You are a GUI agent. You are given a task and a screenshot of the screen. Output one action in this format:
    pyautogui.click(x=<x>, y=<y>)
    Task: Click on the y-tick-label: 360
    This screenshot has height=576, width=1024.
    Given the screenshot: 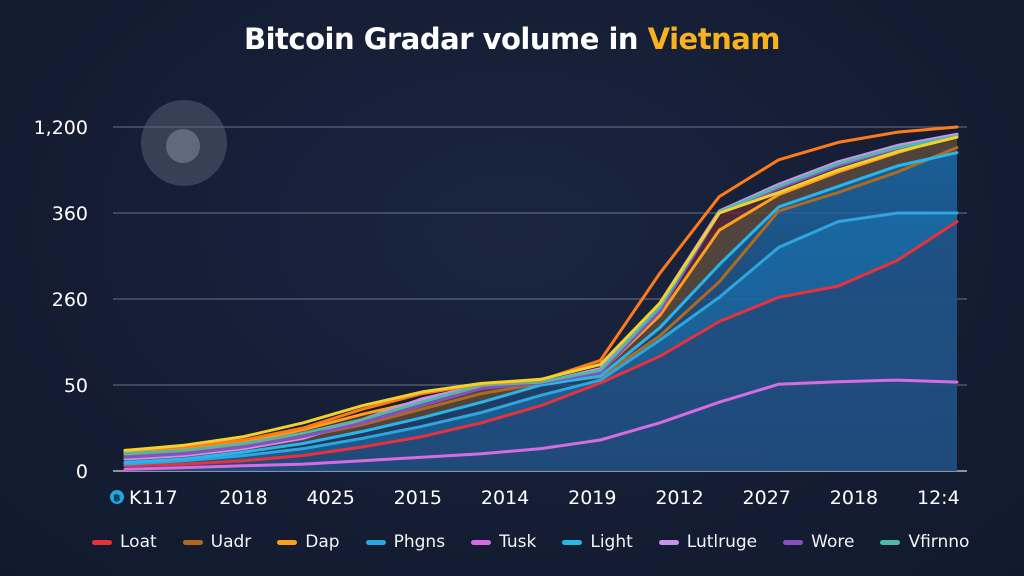 What is the action you would take?
    pyautogui.click(x=70, y=214)
    